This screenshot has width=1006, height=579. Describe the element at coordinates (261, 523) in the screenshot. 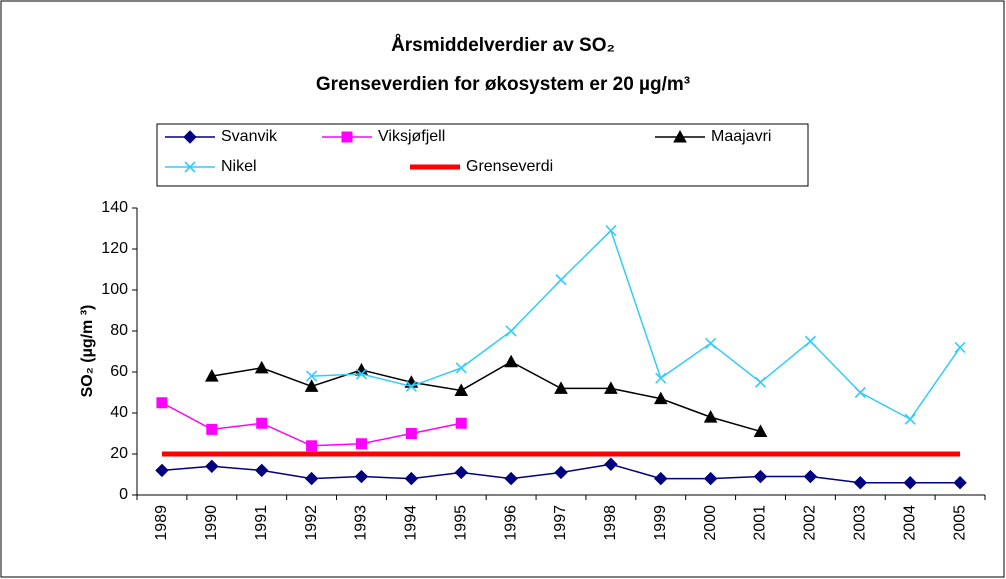

I see `x-tick-label: 1991` at that location.